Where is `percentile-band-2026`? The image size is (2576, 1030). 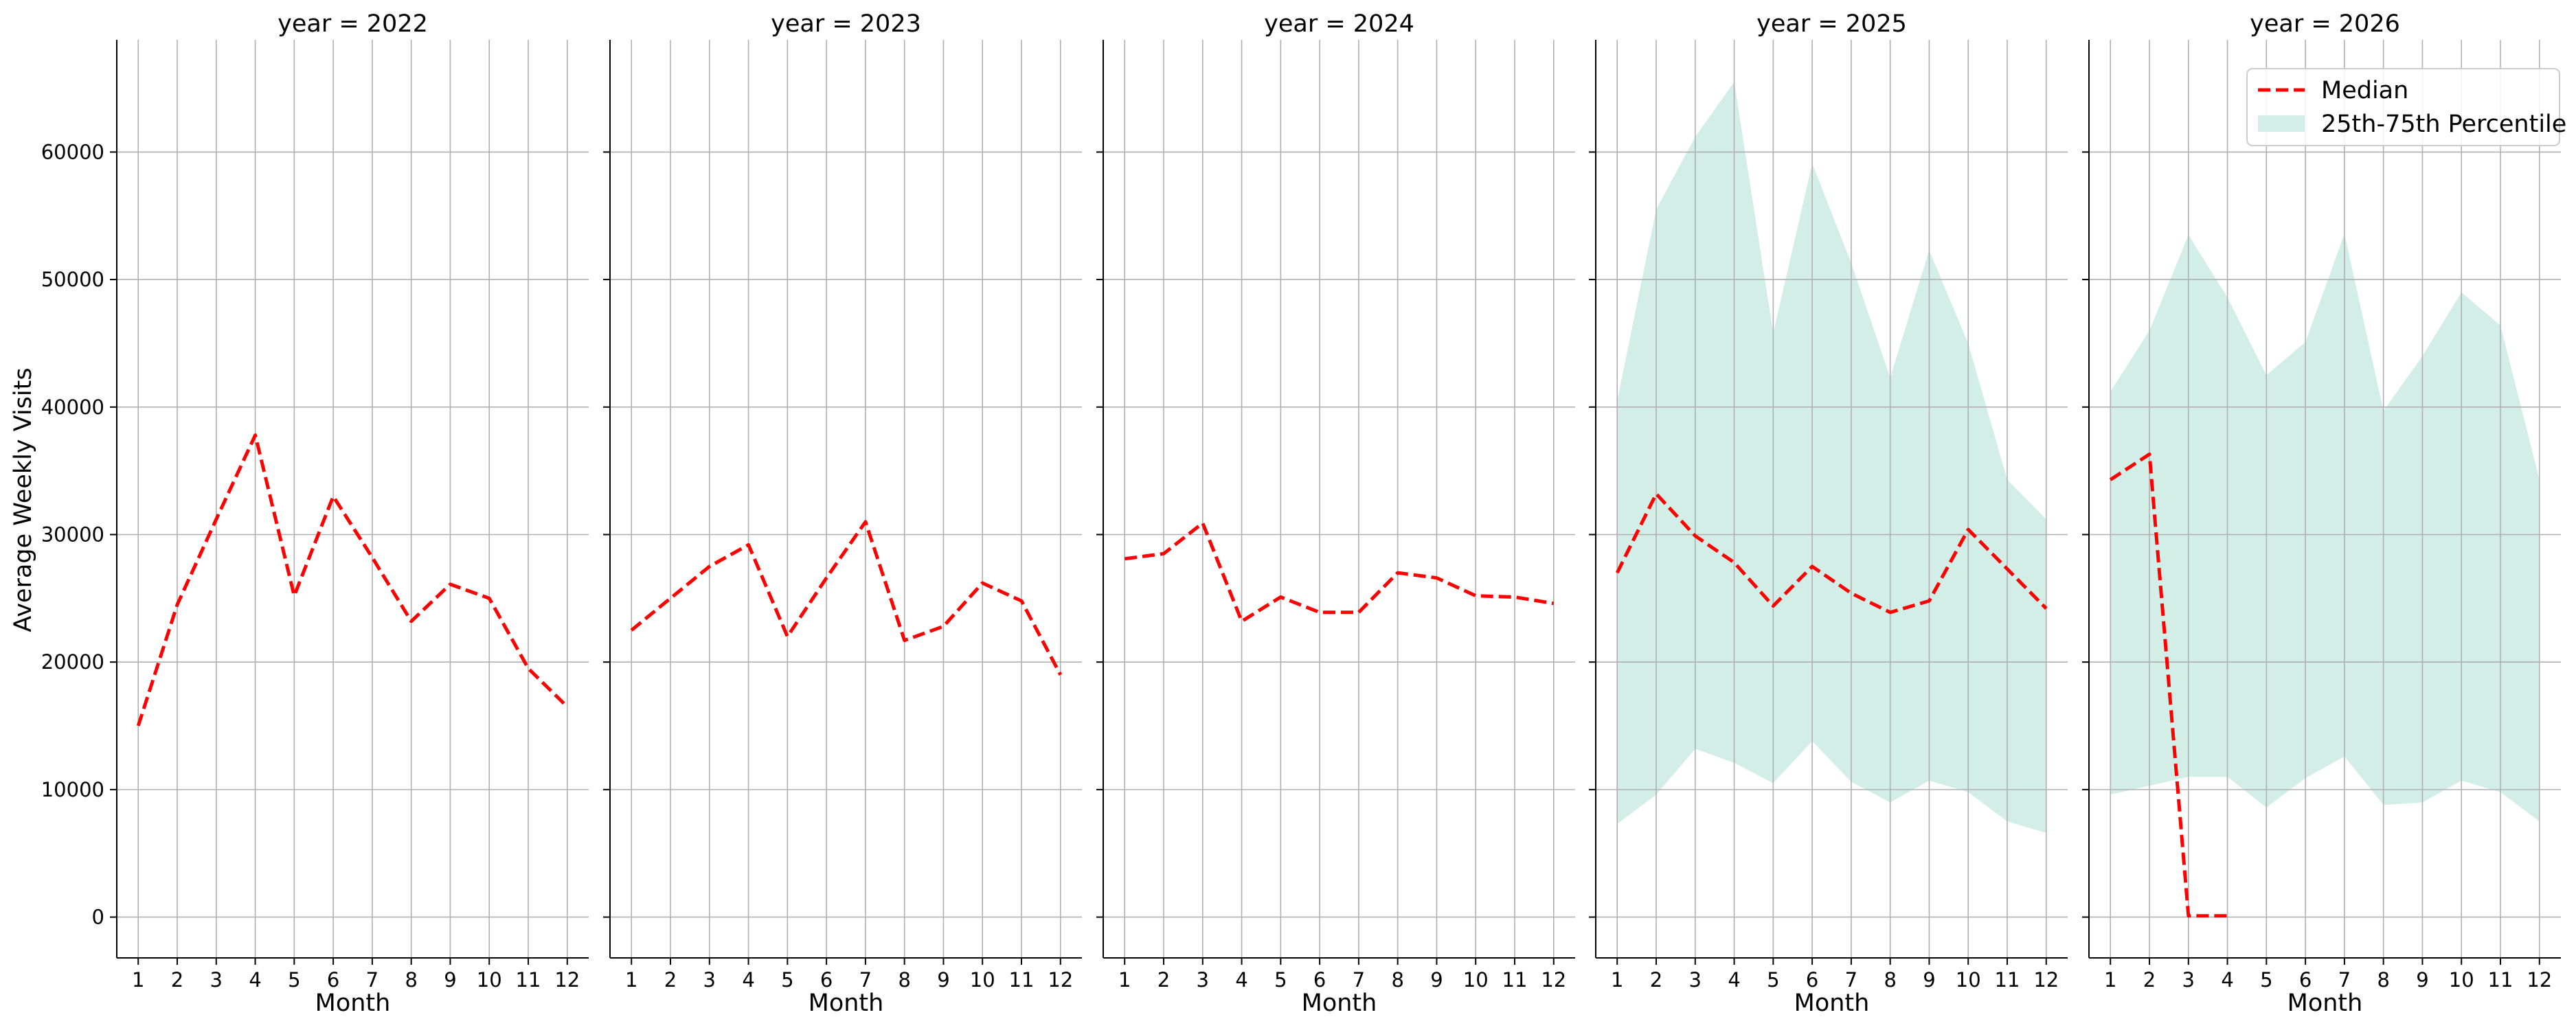
percentile-band-2026 is located at coordinates (2325, 527).